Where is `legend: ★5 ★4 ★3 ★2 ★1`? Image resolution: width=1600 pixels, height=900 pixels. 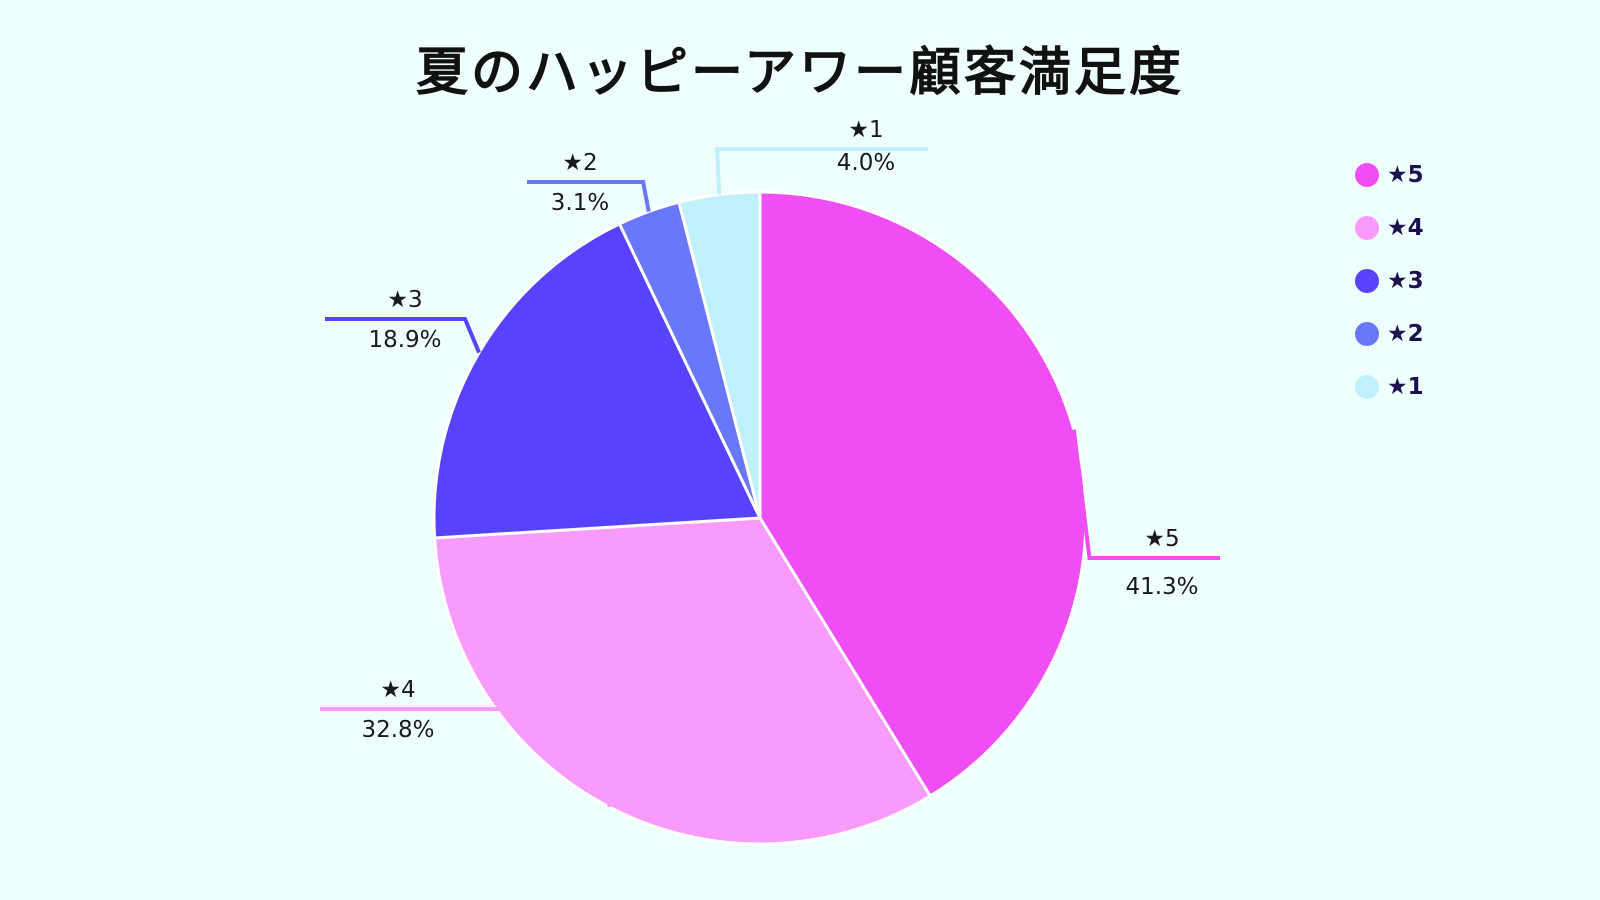 legend: ★5 ★4 ★3 ★2 ★1 is located at coordinates (1389, 280).